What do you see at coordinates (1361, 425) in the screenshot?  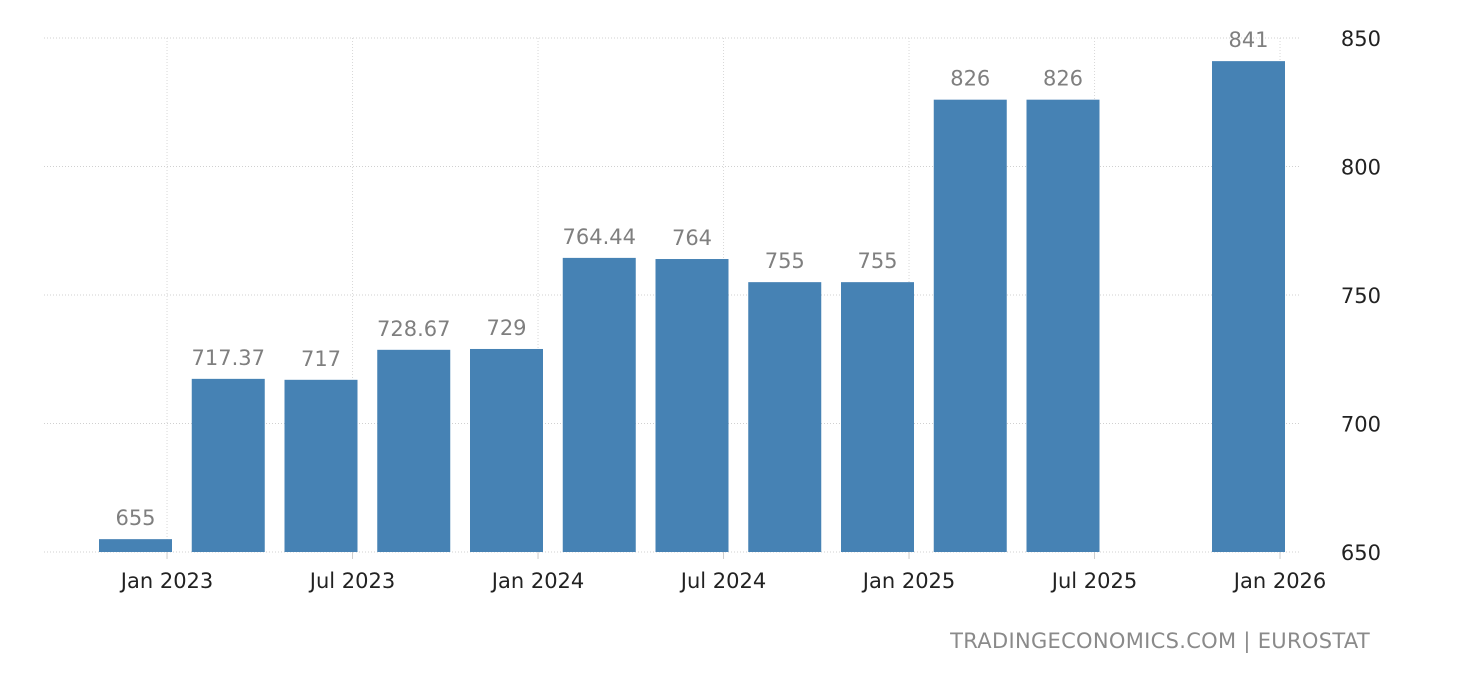 I see `y-tick-label: 700` at bounding box center [1361, 425].